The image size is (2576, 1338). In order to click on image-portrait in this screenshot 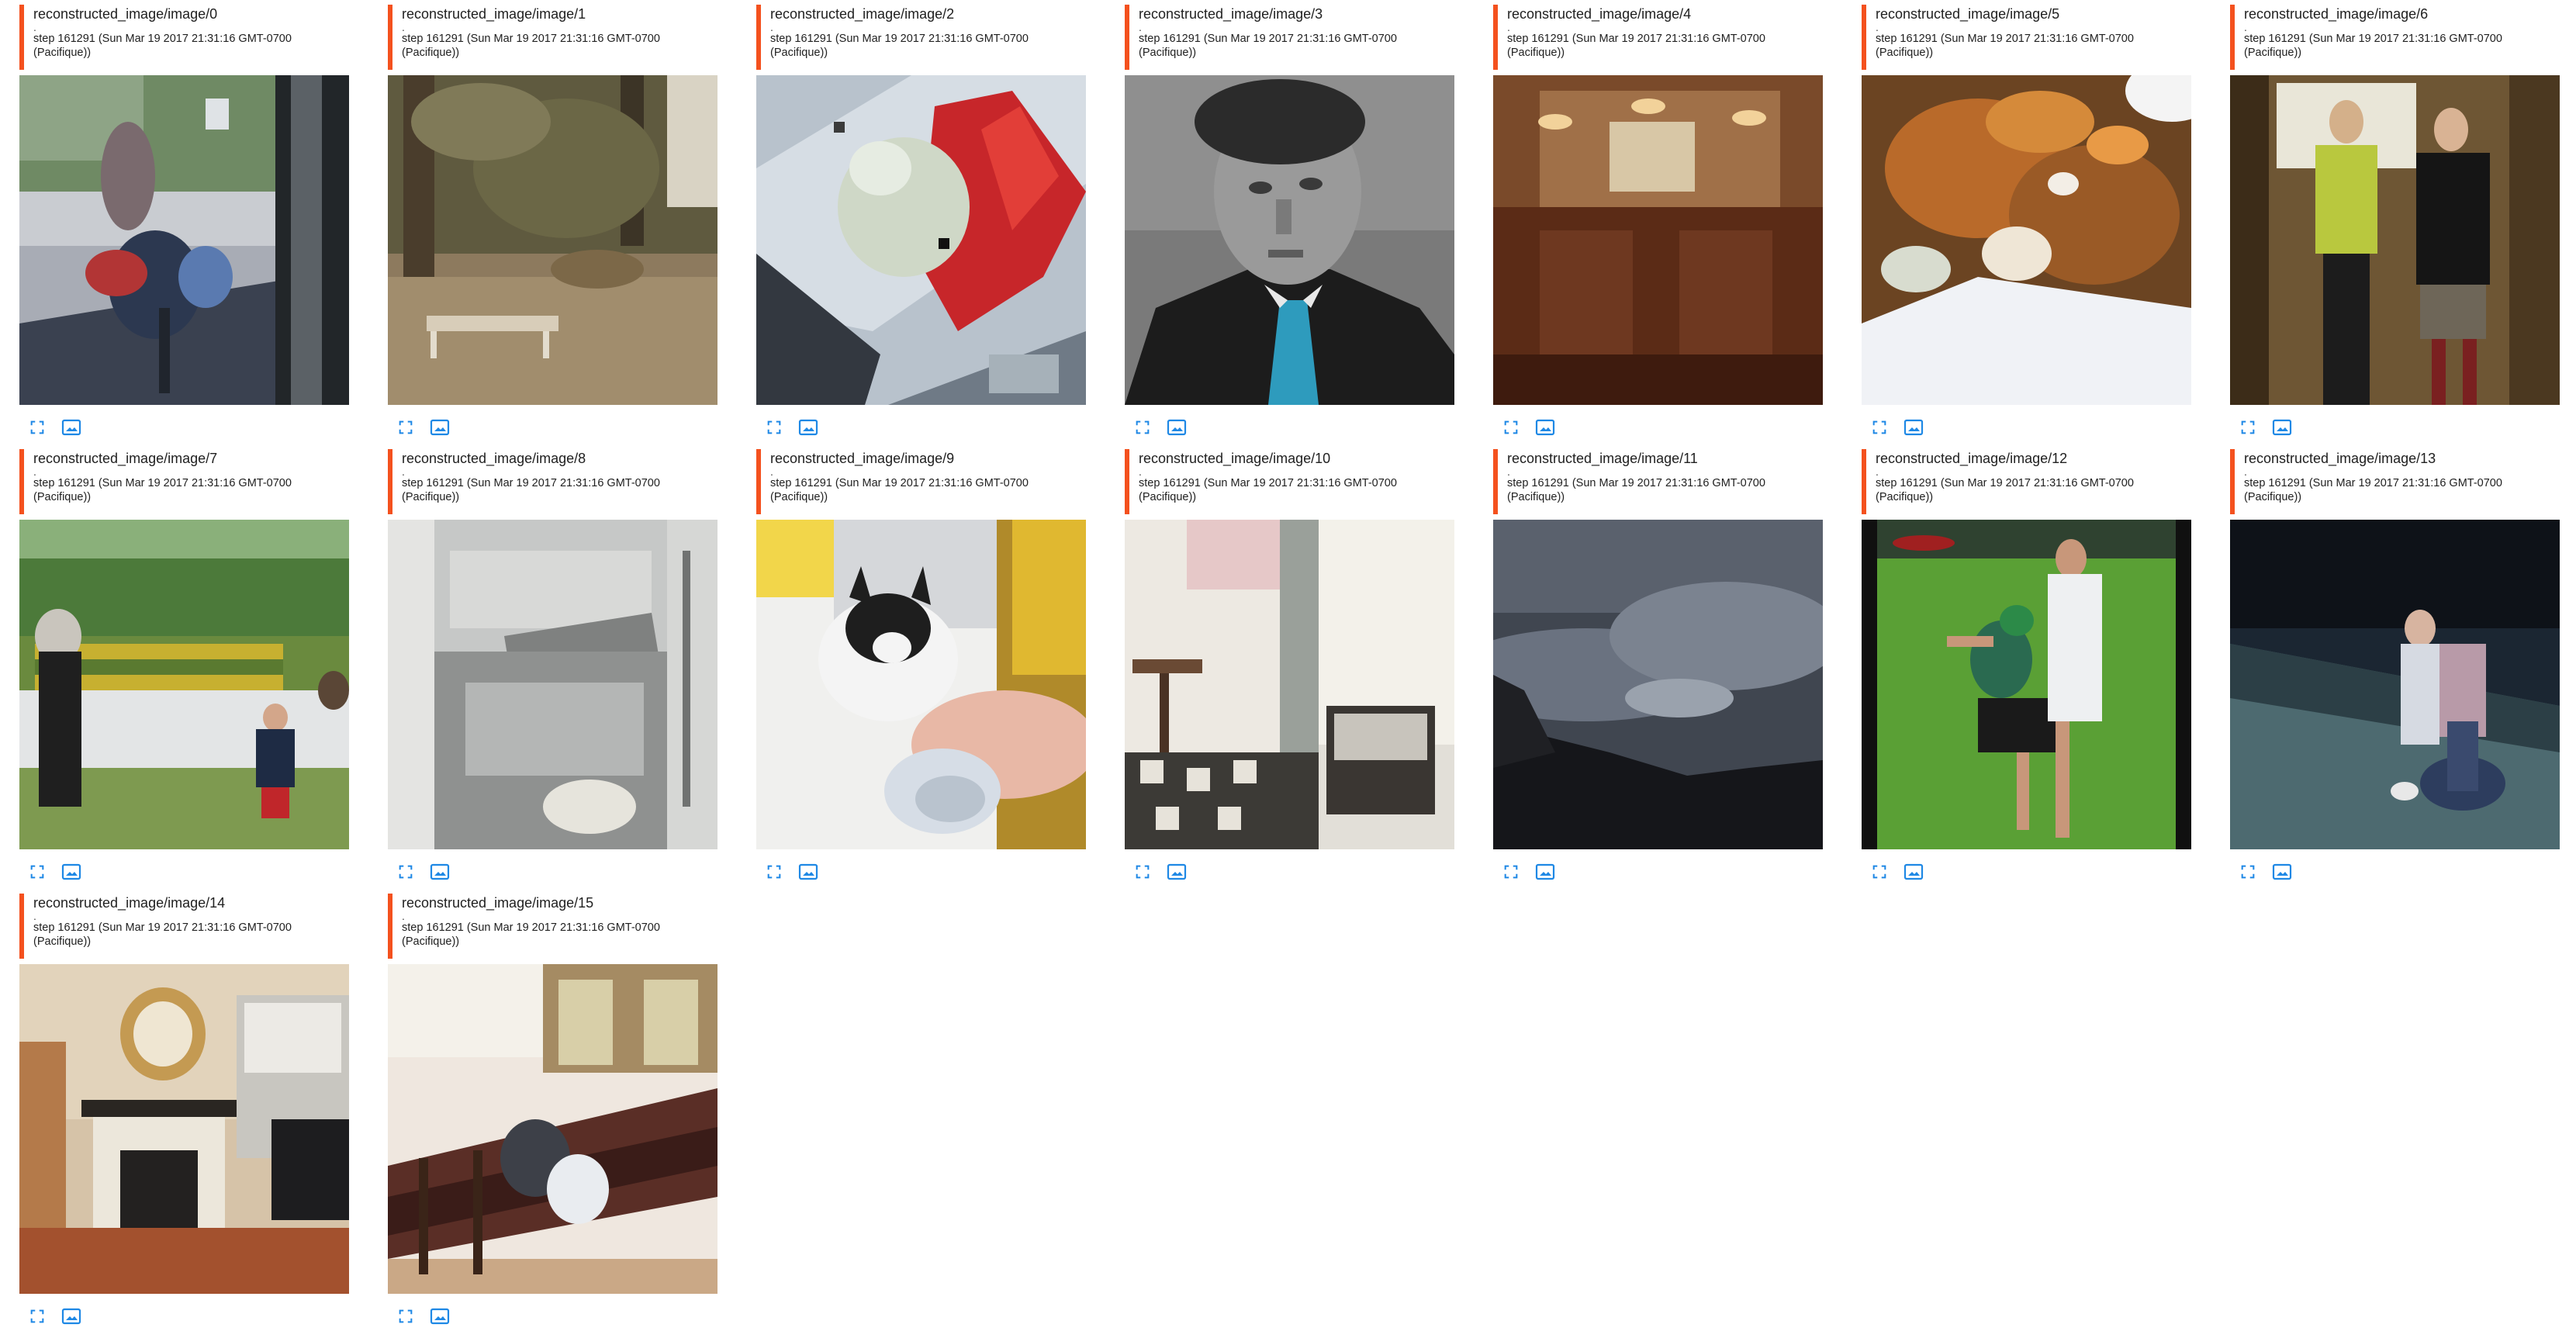, I will do `click(1289, 240)`.